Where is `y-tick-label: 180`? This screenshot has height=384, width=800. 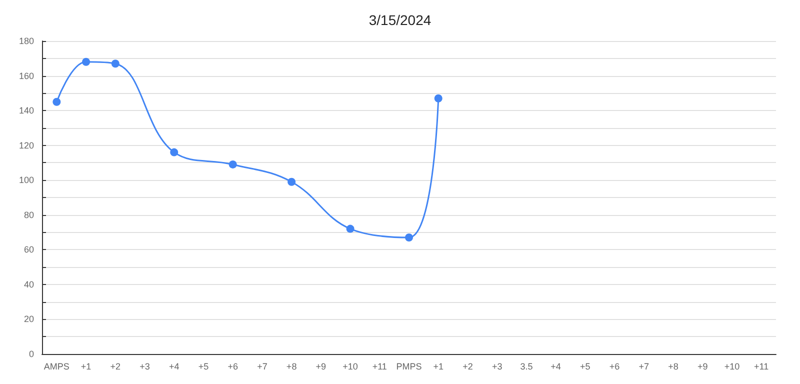
y-tick-label: 180 is located at coordinates (26, 41).